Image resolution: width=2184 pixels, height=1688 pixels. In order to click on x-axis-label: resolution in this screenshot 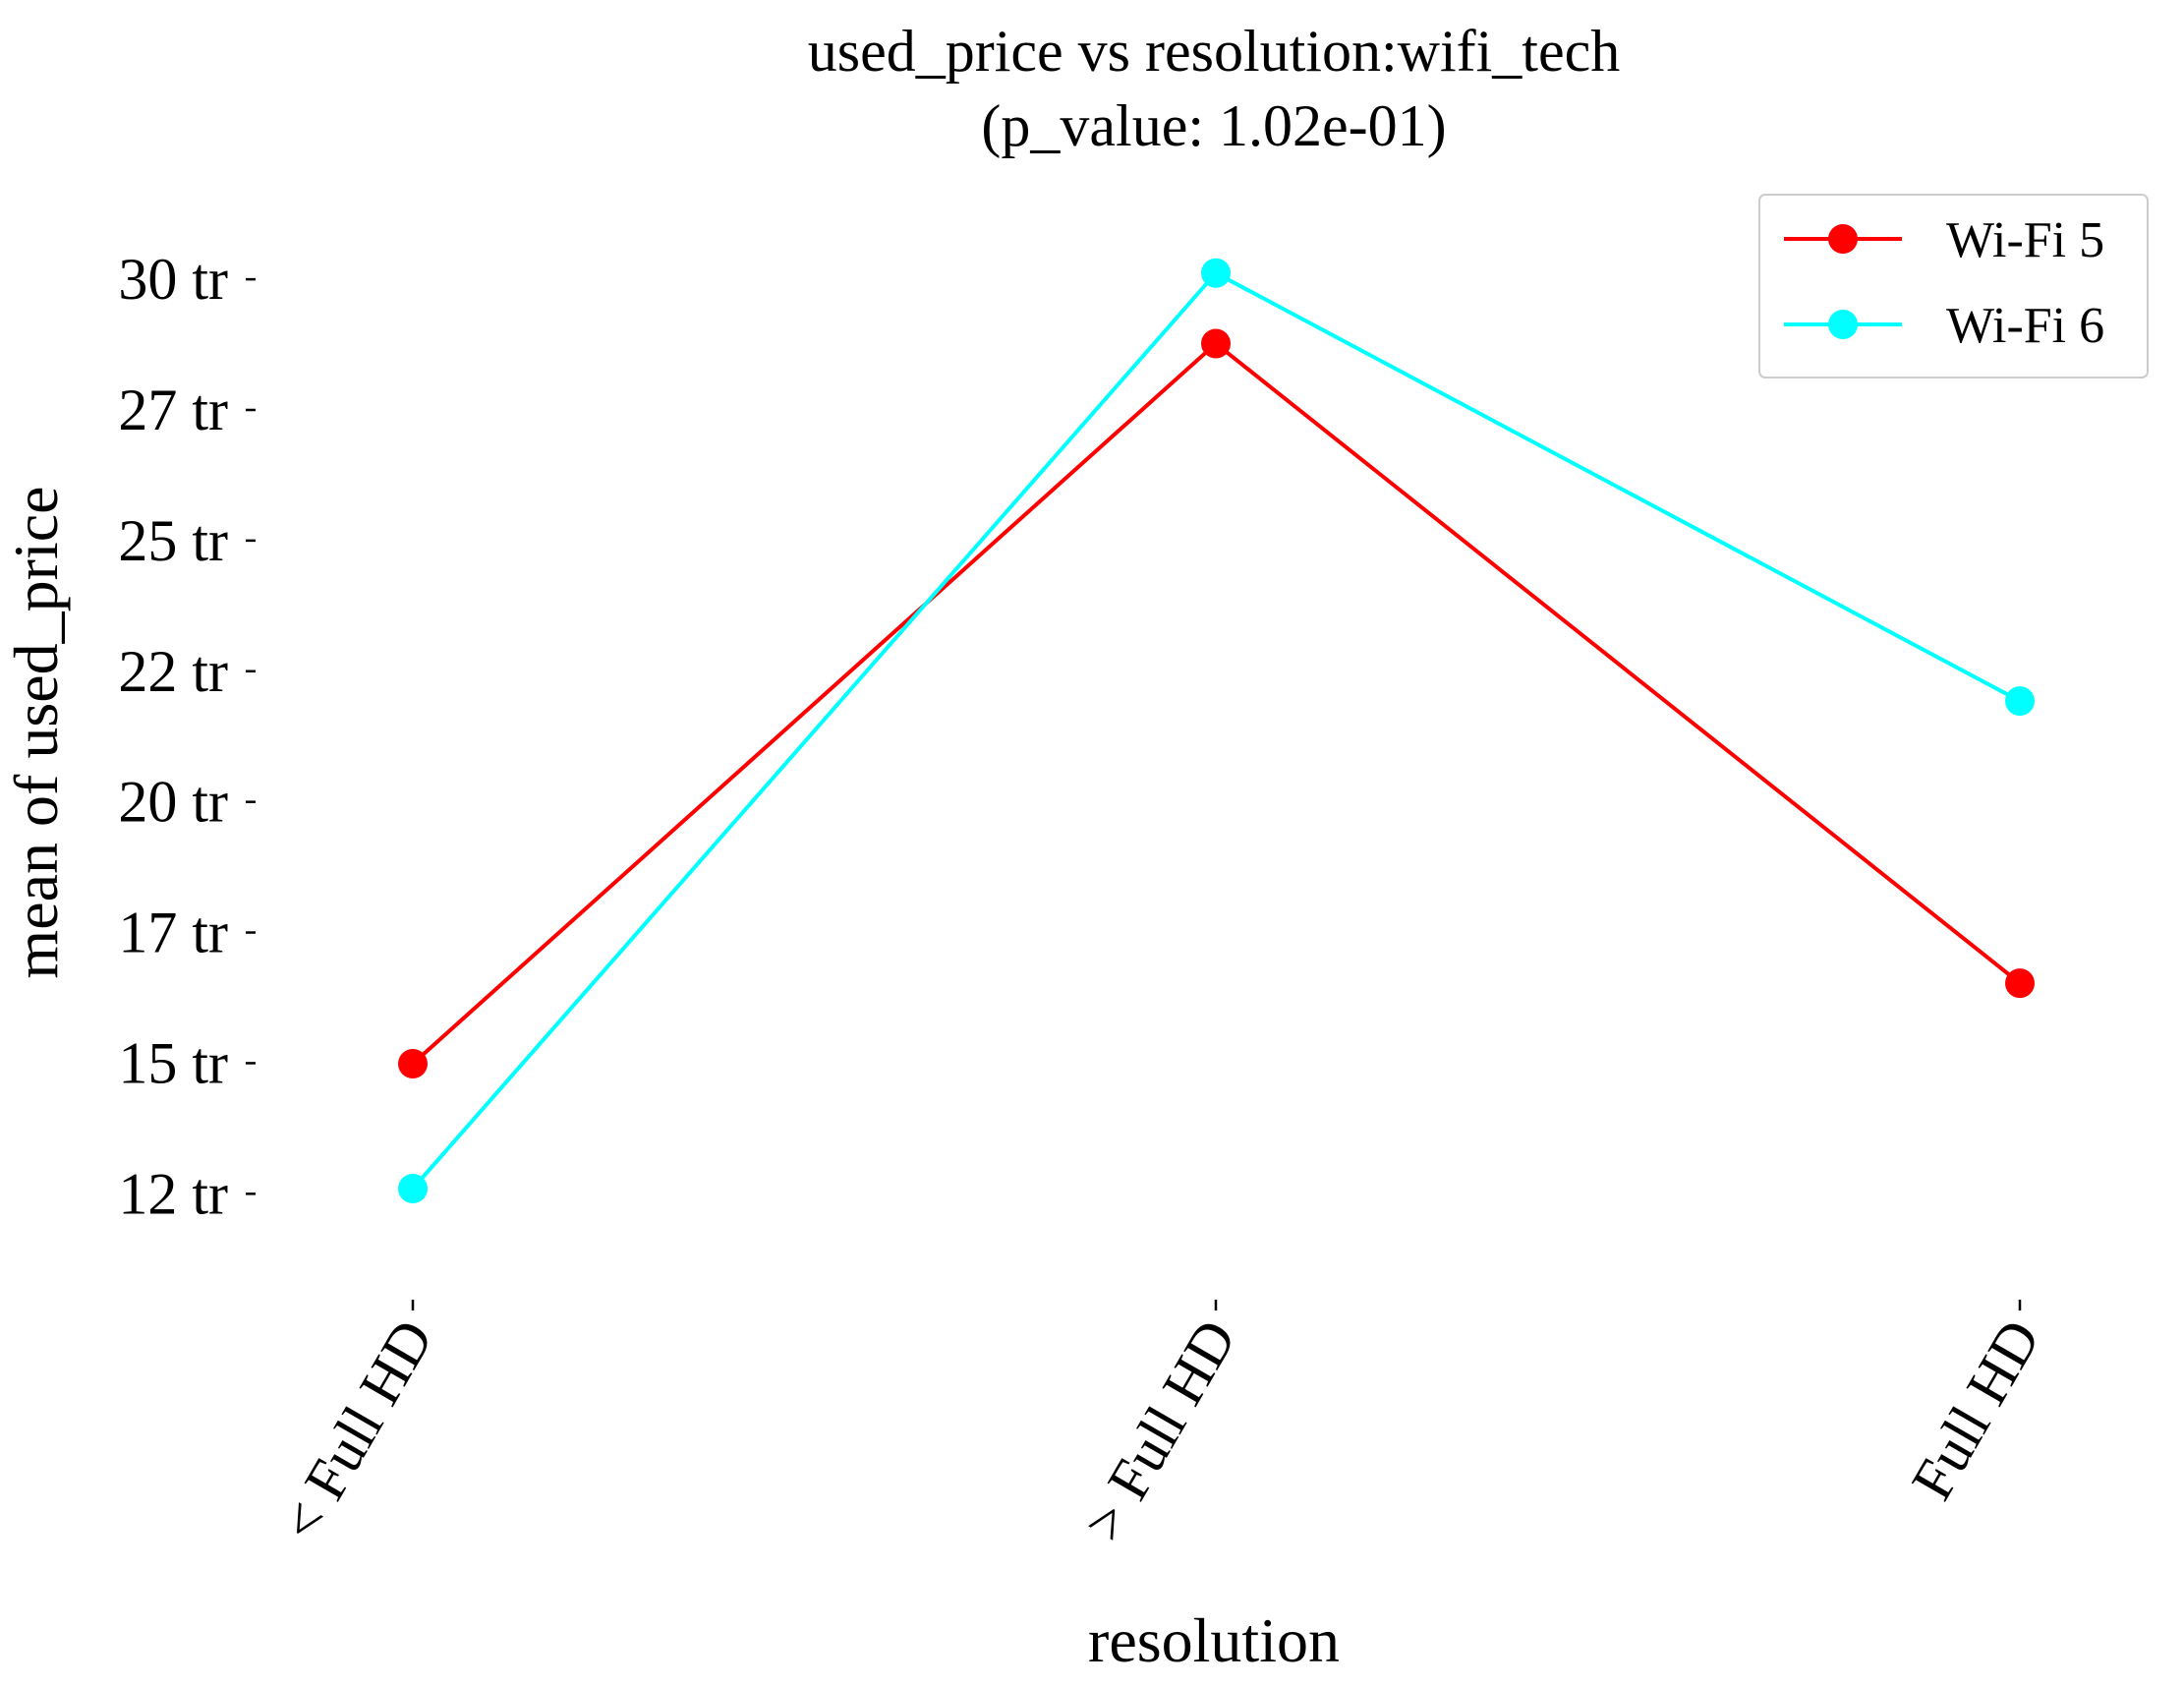, I will do `click(1214, 1640)`.